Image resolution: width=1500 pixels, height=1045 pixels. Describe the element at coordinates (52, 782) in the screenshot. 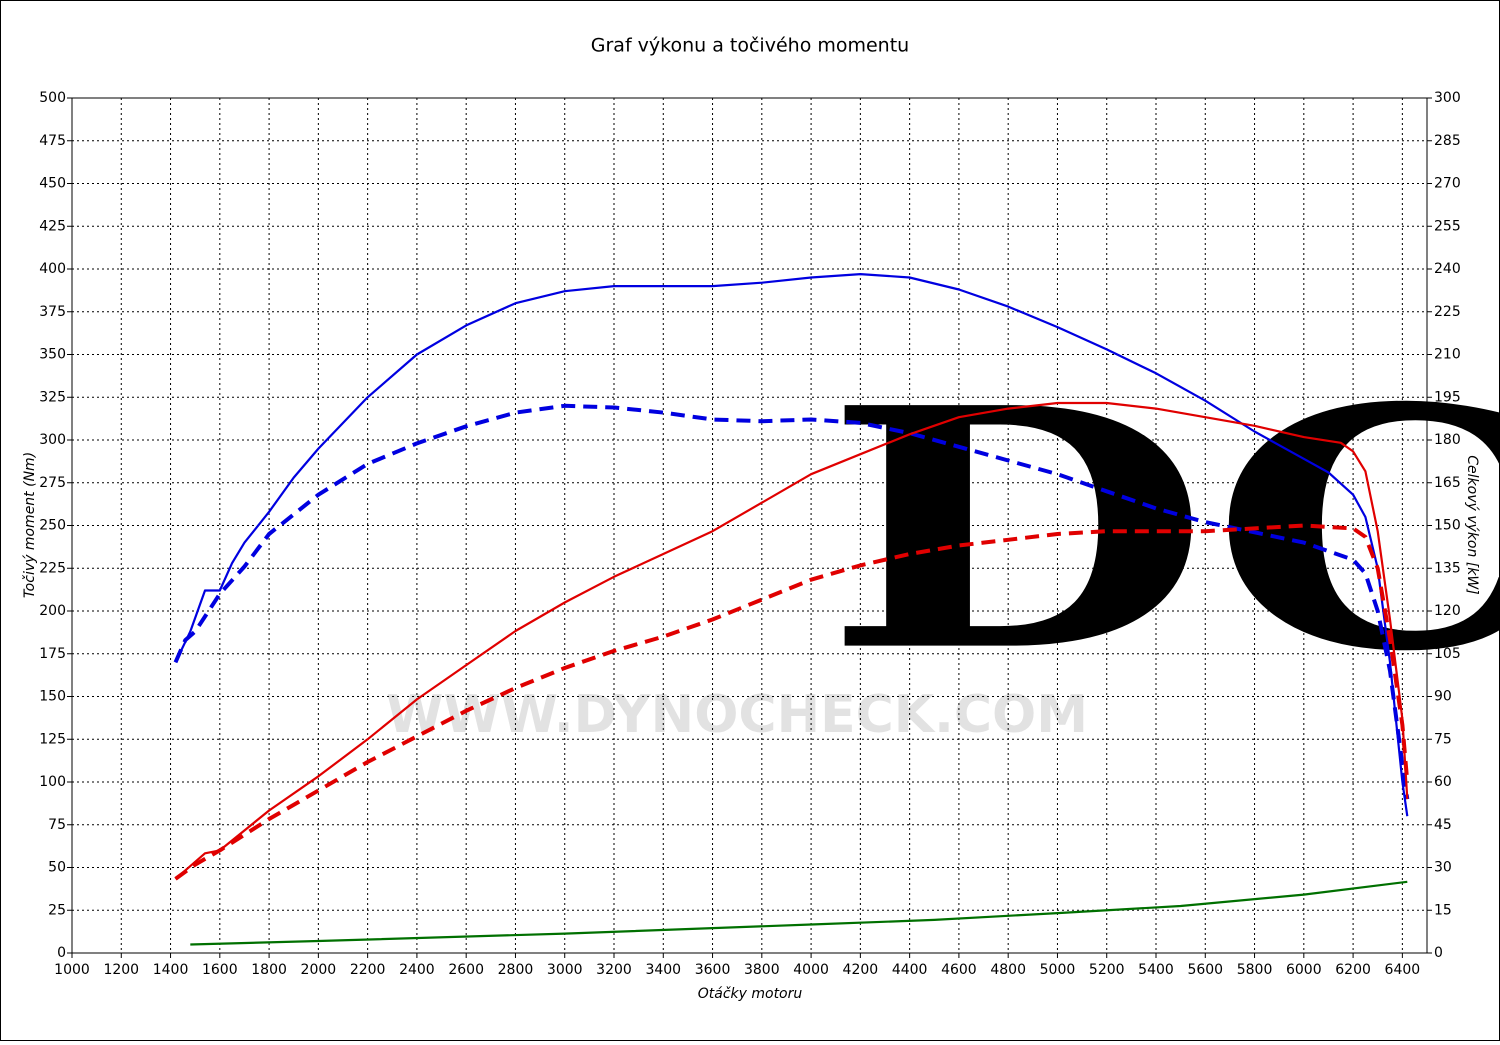

I see `y-tick-label: 100` at that location.